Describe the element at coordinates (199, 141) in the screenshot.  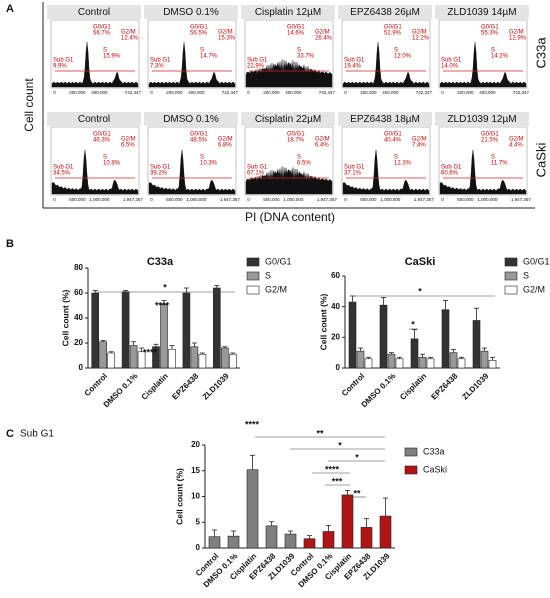
I see `gate-value: 48.5%` at that location.